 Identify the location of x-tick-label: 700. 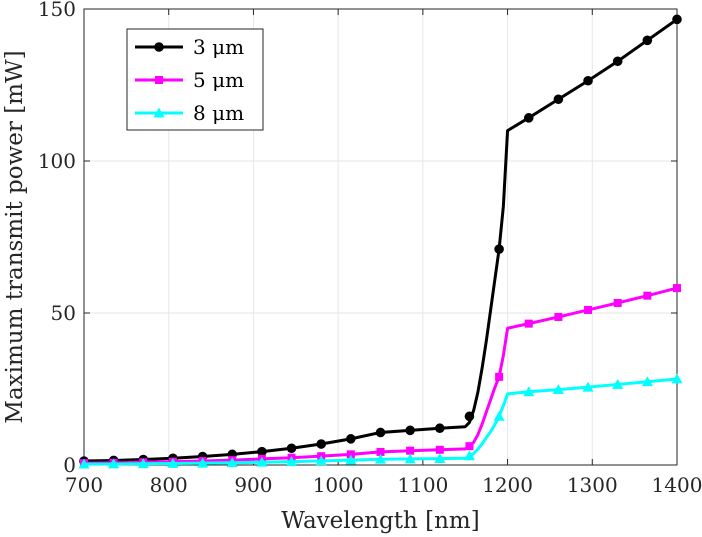
(84, 485).